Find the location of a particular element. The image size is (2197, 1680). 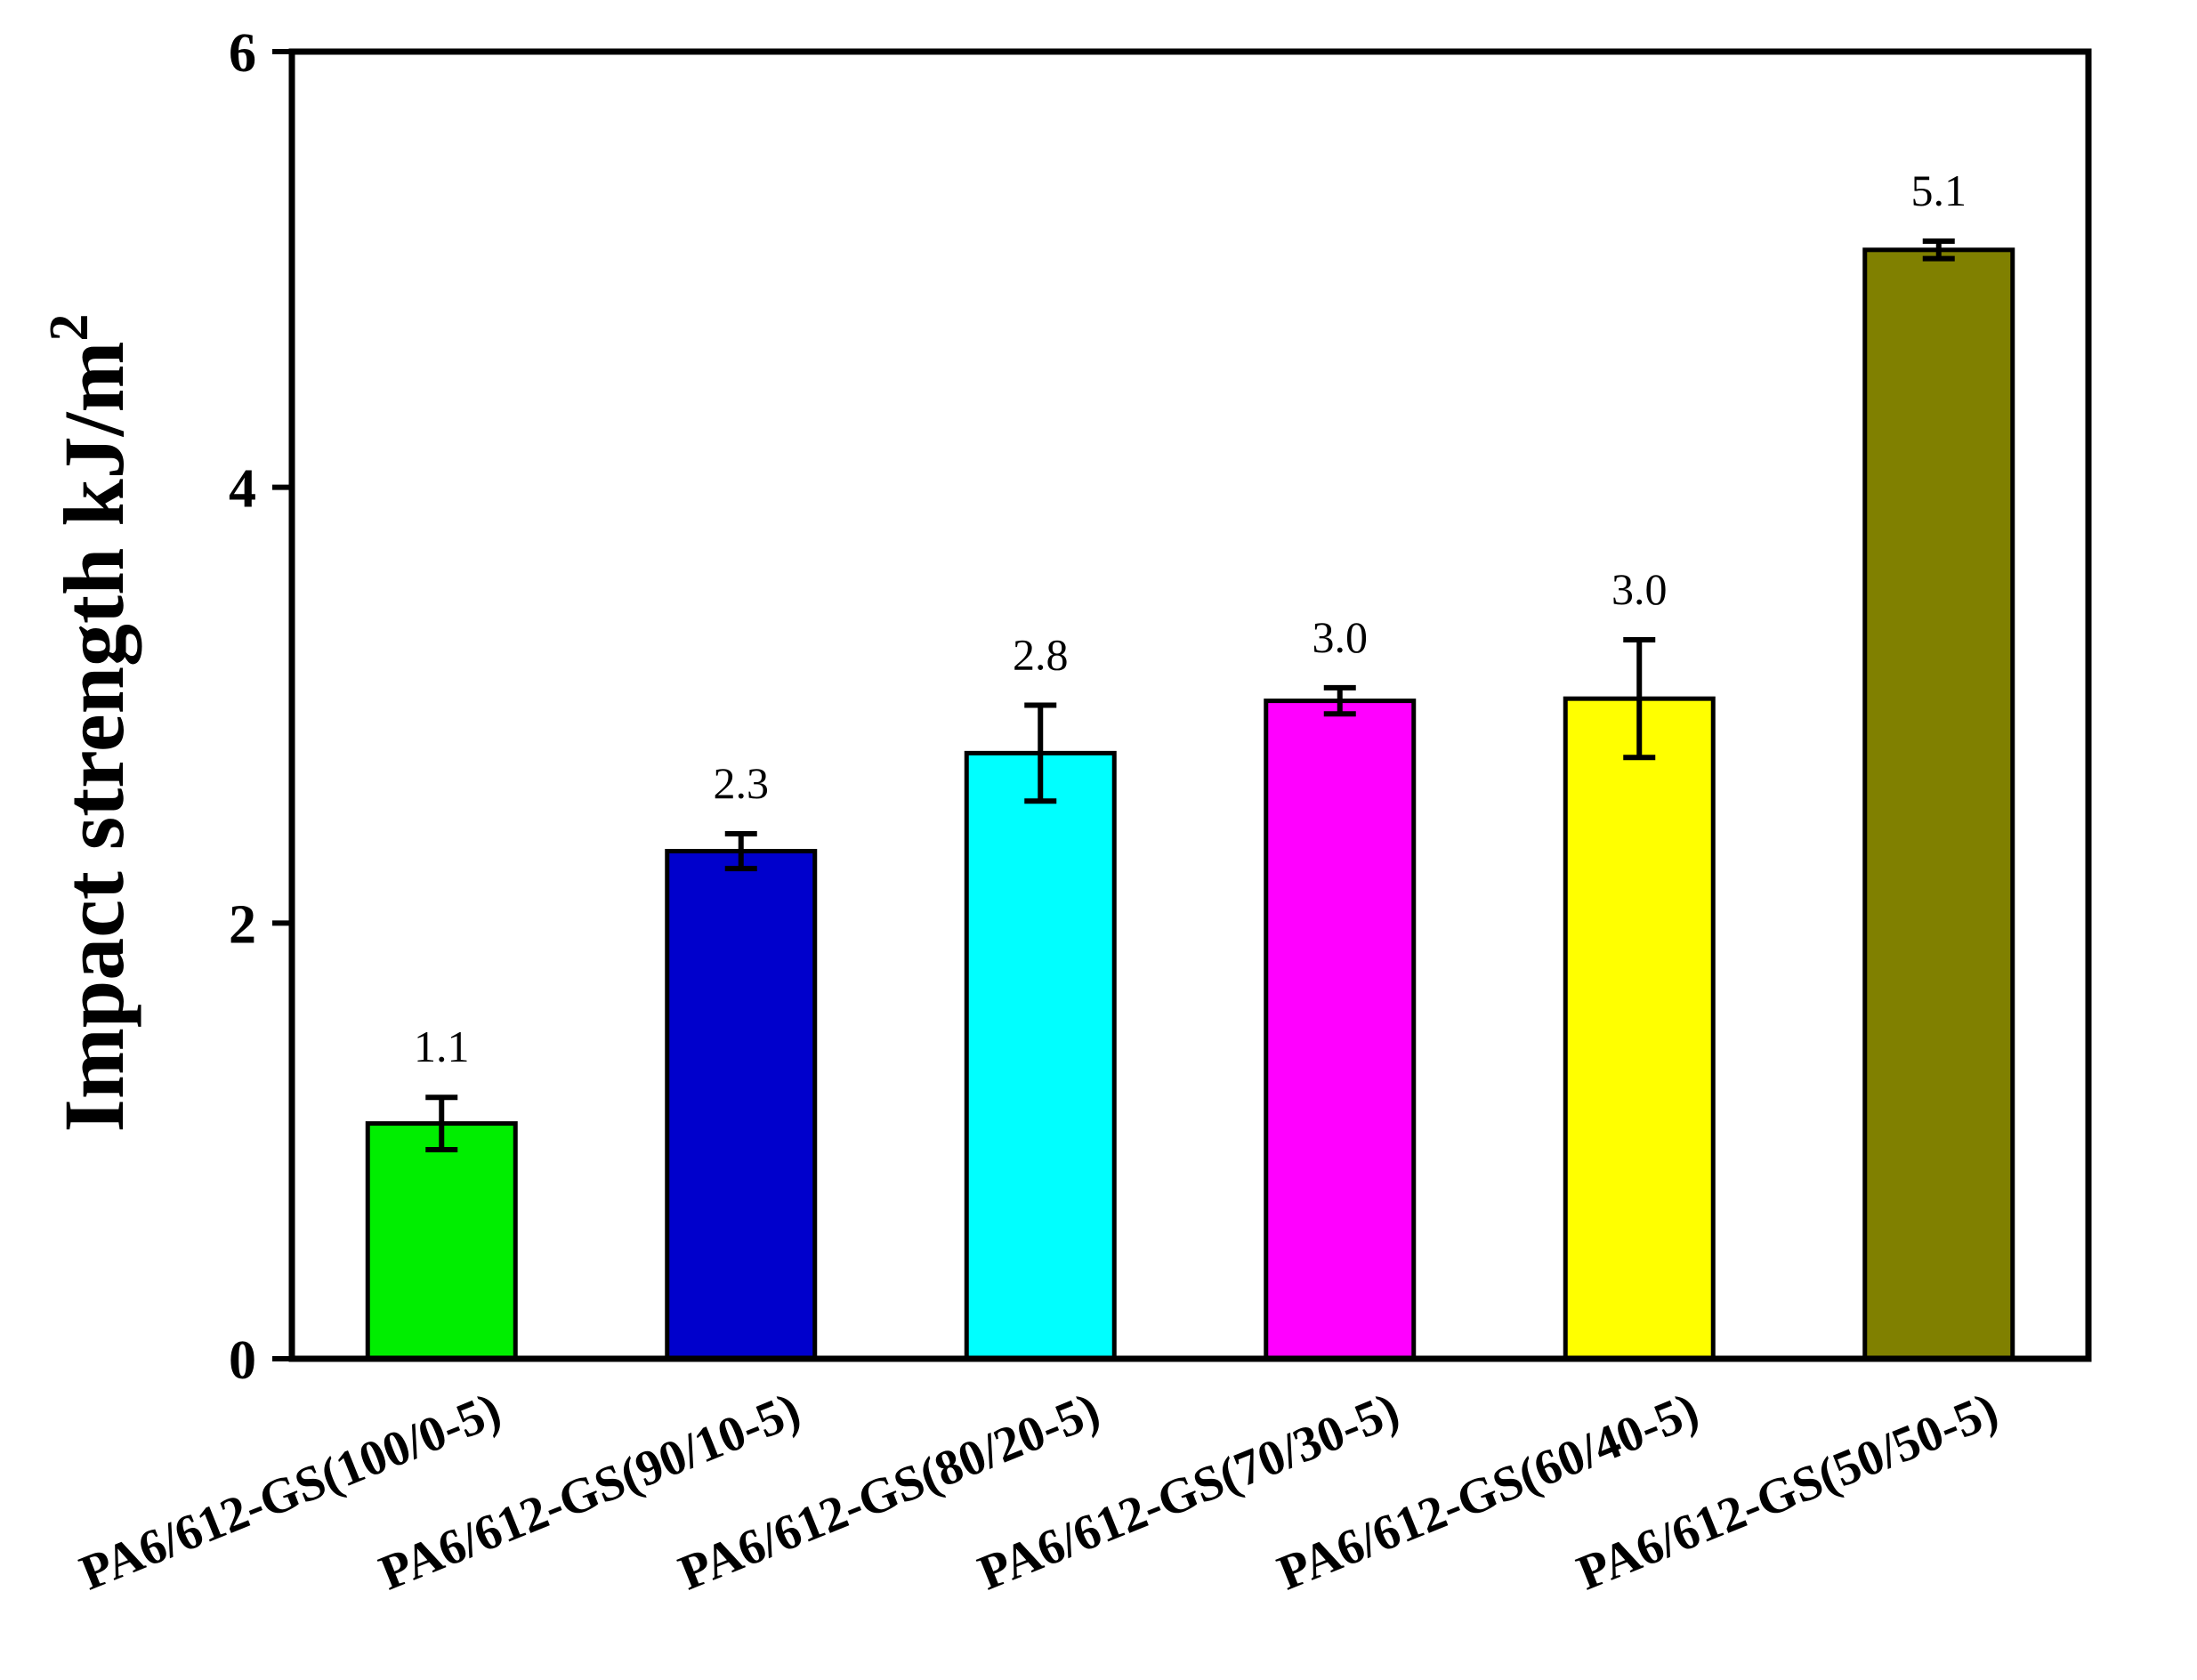

value-label-6: 5.1 is located at coordinates (1939, 190).